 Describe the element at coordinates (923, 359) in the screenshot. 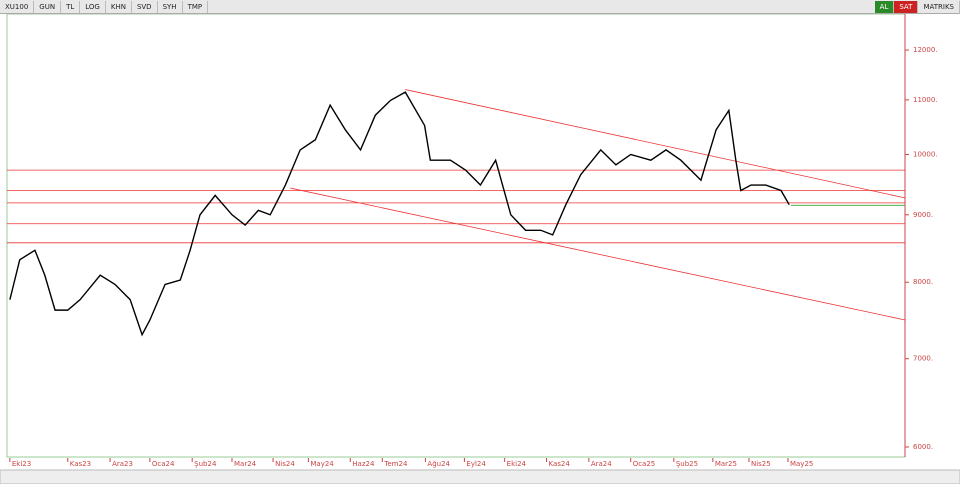

I see `y-tick-label: 7000.` at that location.